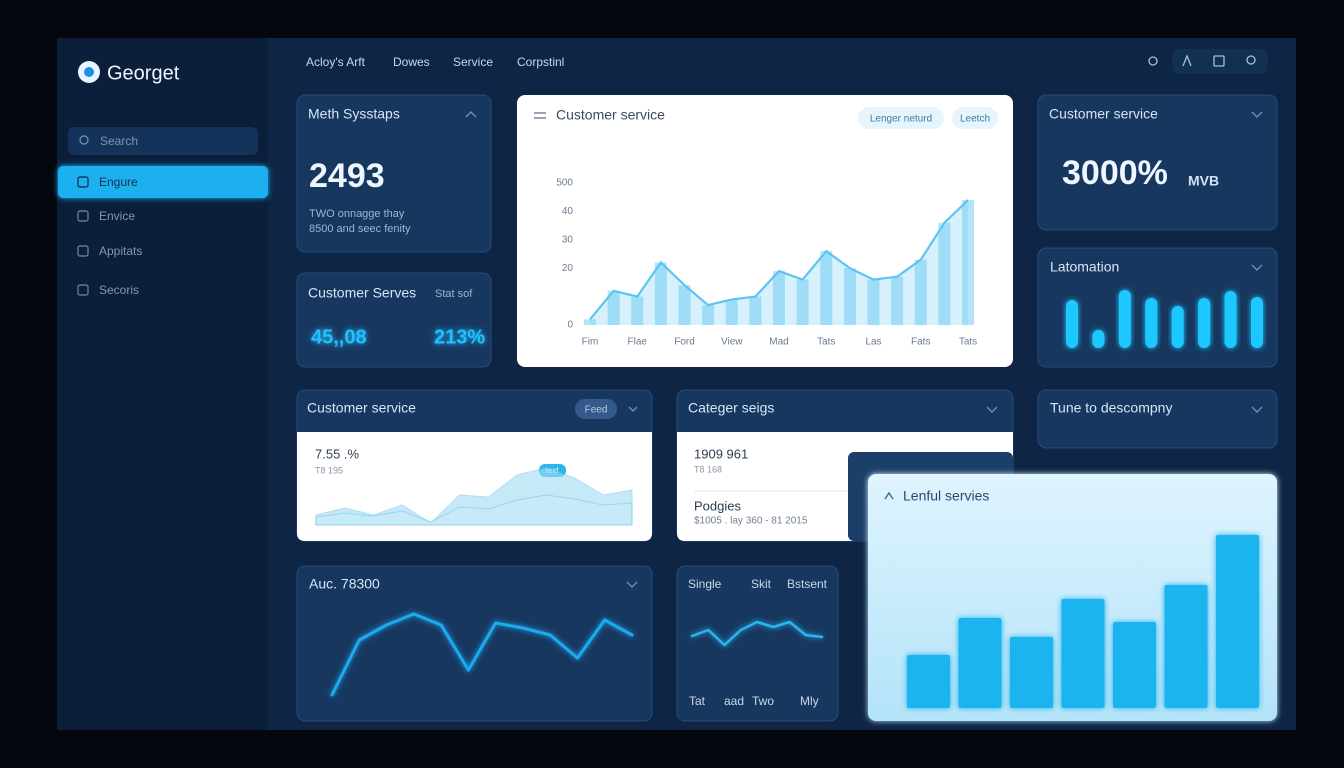  Describe the element at coordinates (482, 654) in the screenshot. I see `line` at that location.